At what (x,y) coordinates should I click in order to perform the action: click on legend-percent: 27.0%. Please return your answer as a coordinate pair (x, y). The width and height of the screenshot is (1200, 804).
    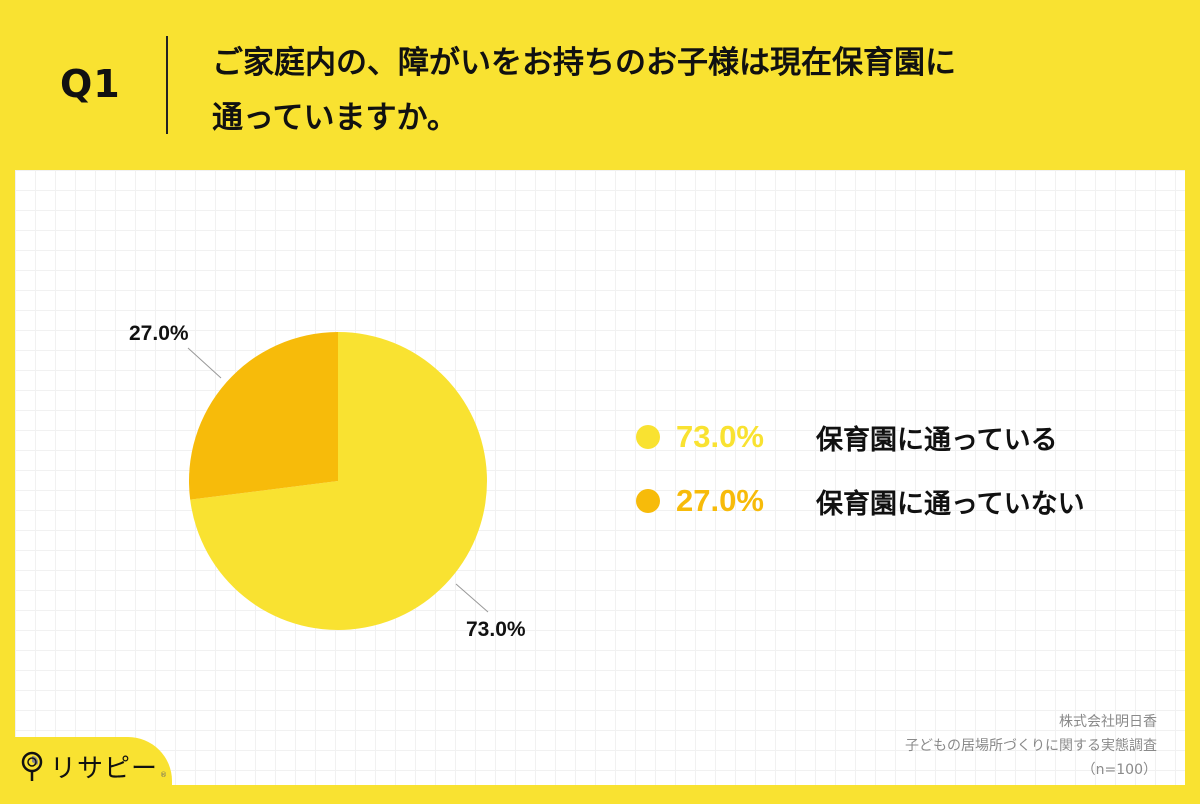
    Looking at the image, I should click on (720, 500).